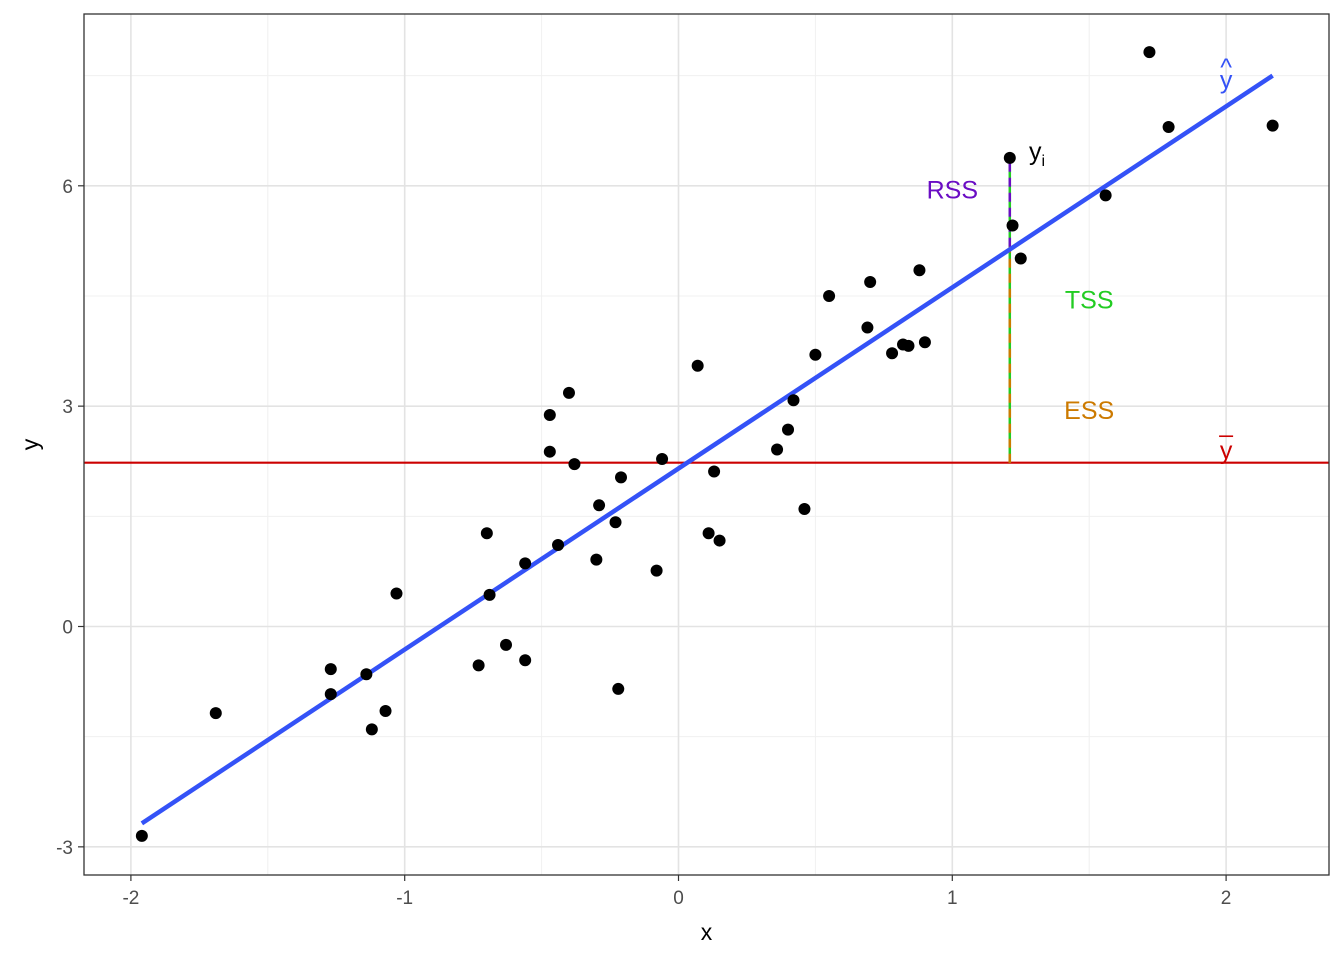 The height and width of the screenshot is (960, 1344). I want to click on y-axis-label: y, so click(30, 444).